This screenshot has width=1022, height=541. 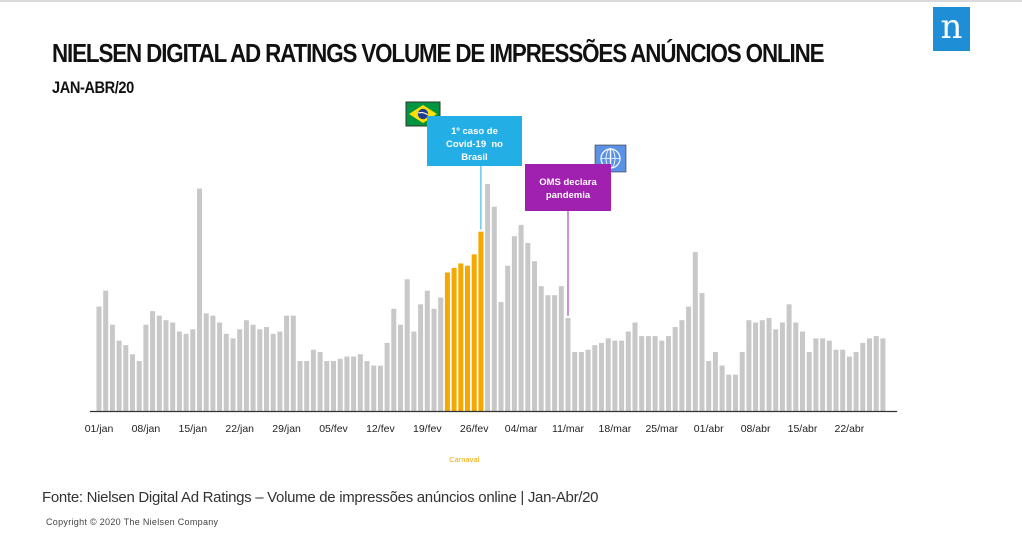 What do you see at coordinates (709, 429) in the screenshot?
I see `x-tick-label: 01/abr` at bounding box center [709, 429].